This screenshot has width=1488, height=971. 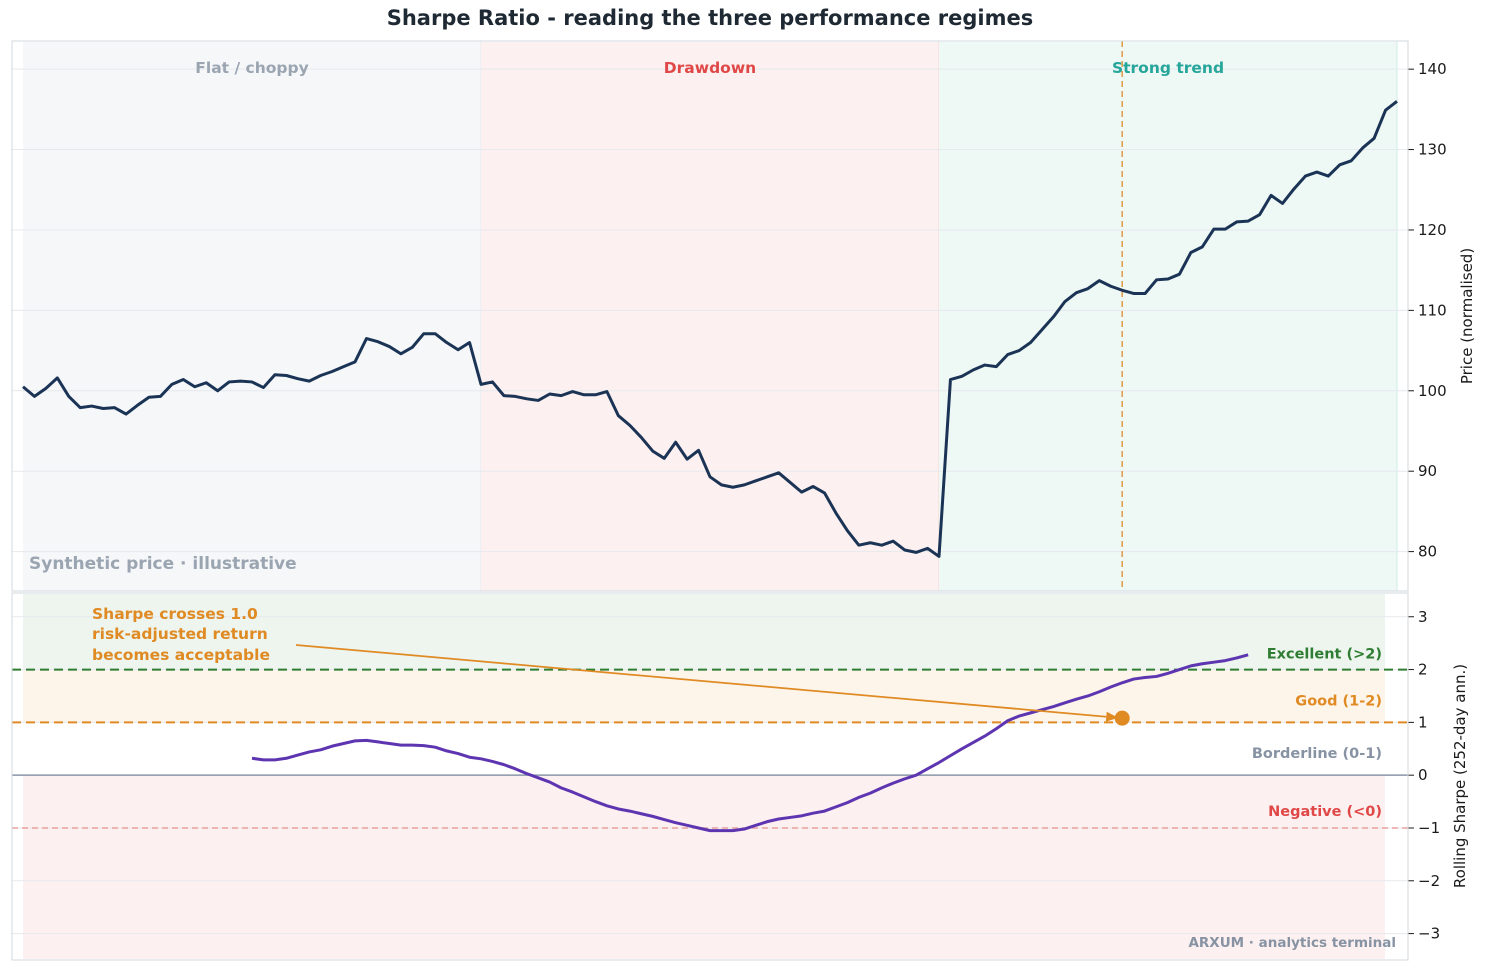 What do you see at coordinates (1427, 552) in the screenshot?
I see `tick-label: 80` at bounding box center [1427, 552].